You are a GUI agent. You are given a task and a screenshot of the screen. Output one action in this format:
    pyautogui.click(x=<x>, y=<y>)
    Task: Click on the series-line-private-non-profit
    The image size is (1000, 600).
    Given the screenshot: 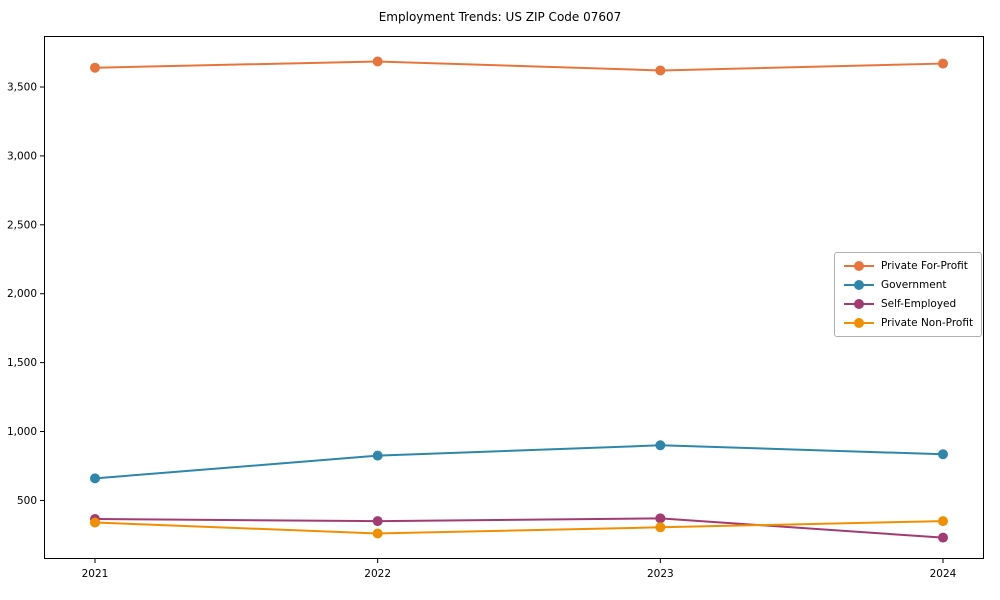 What is the action you would take?
    pyautogui.click(x=519, y=527)
    